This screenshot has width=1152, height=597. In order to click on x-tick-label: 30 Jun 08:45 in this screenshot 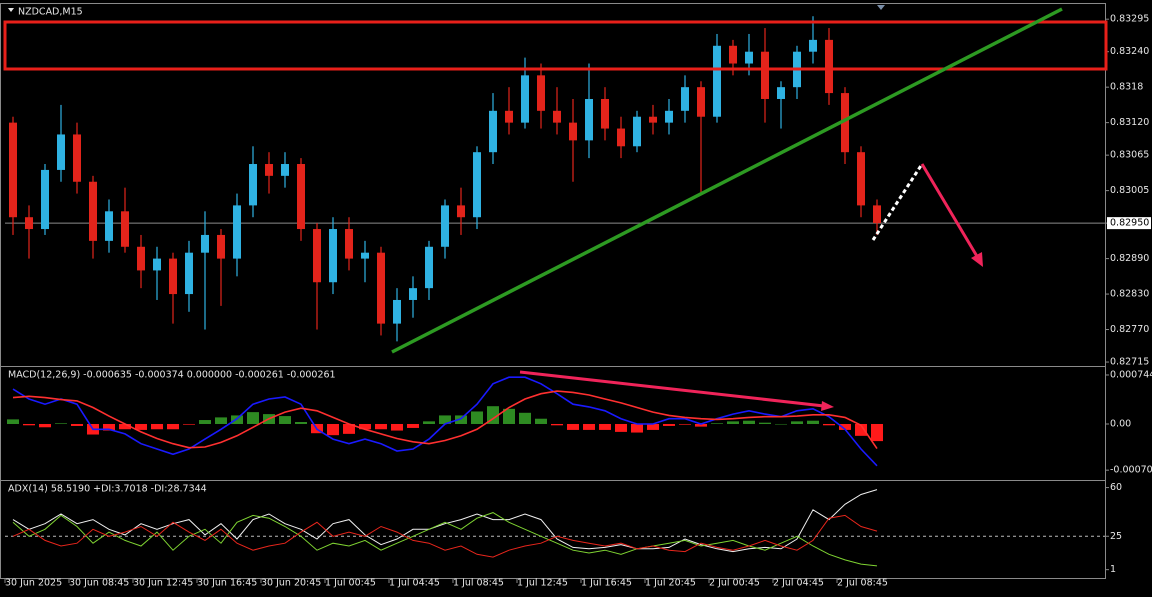, I will do `click(99, 583)`.